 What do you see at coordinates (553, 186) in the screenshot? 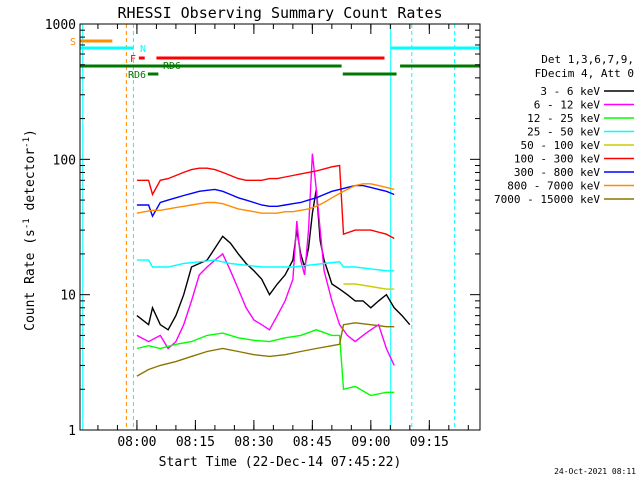
I see `legend-entry-label: 800 - 7000 keV` at bounding box center [553, 186].